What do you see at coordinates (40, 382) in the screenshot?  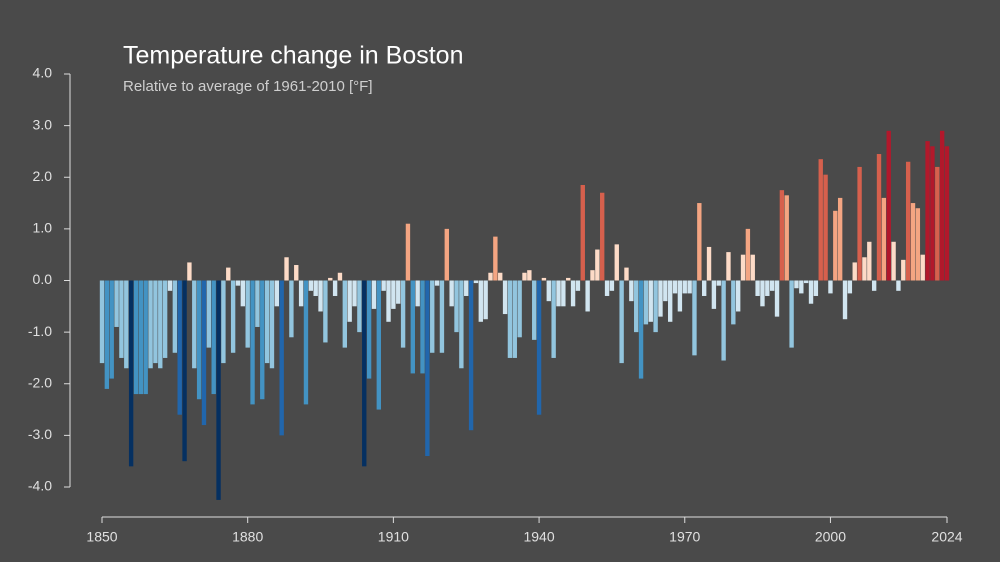 I see `y-tick-label: -2.0` at bounding box center [40, 382].